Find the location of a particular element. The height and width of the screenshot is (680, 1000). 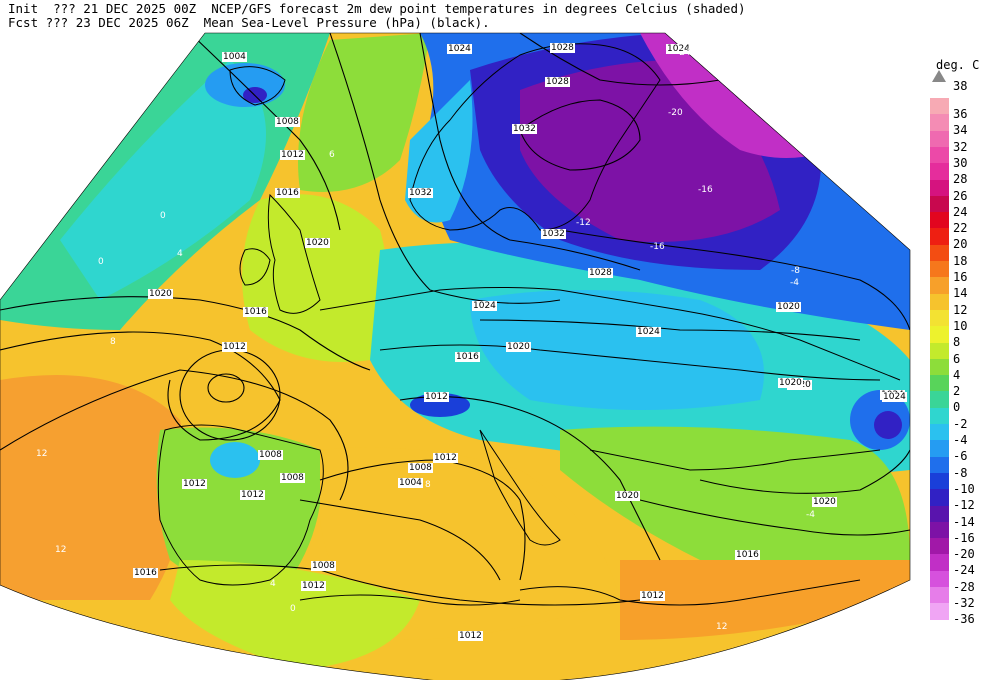

legend-label: 22 is located at coordinates (960, 228).